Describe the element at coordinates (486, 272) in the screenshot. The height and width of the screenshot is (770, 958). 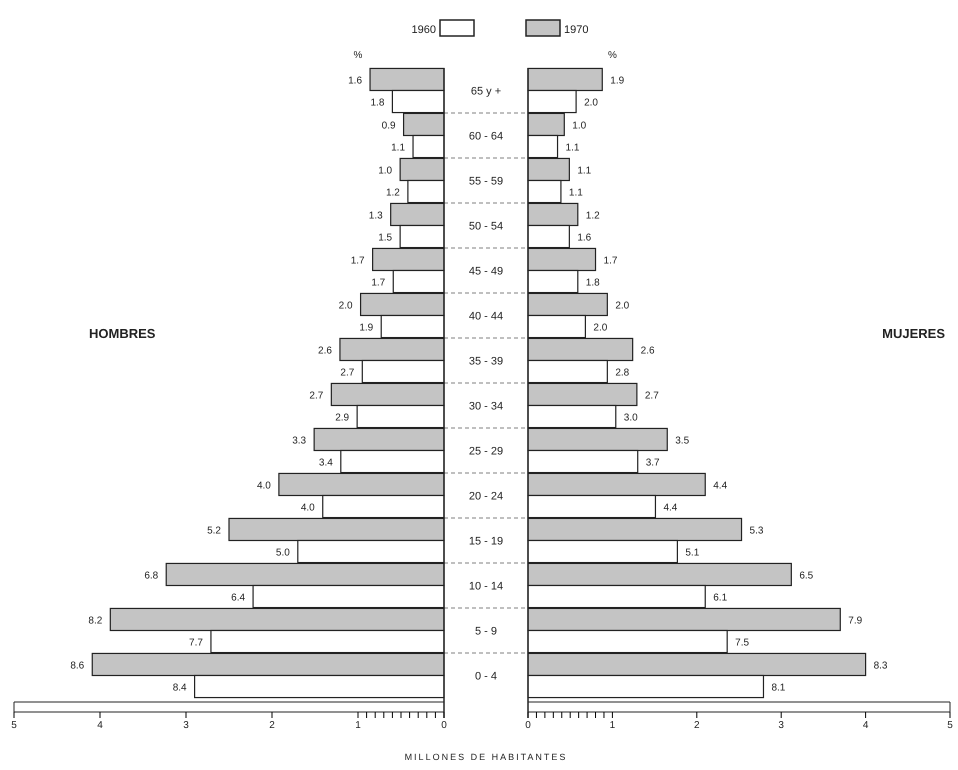
I see `y-tick-label: 45 - 49` at that location.